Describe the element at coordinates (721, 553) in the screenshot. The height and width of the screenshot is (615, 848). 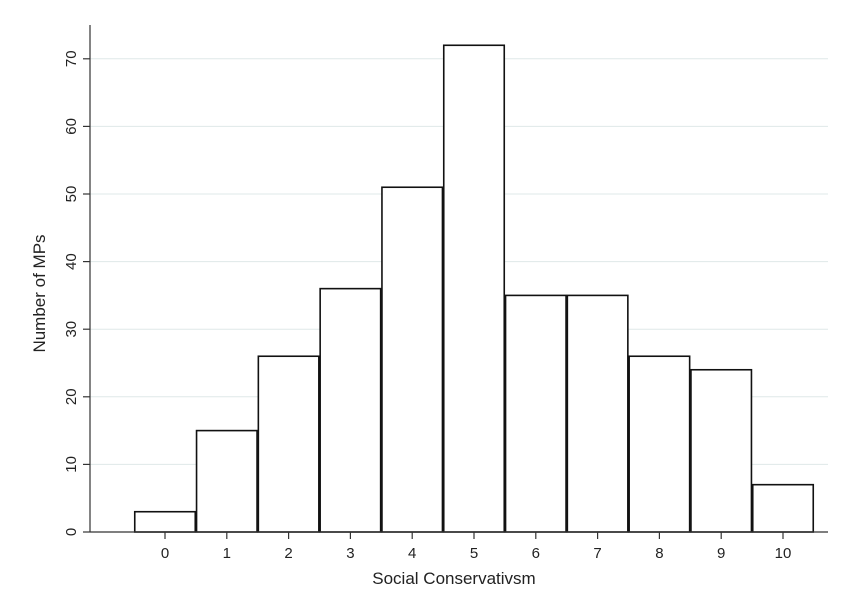
I see `x-tick-label: 9` at that location.